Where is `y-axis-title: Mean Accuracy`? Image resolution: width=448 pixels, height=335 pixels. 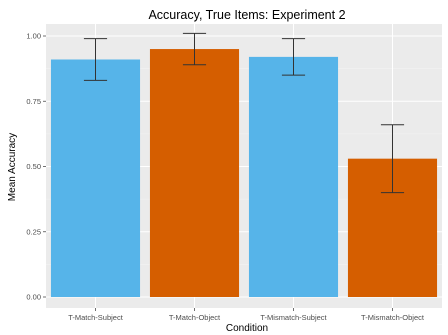
y-axis-title: Mean Accuracy is located at coordinates (12, 167).